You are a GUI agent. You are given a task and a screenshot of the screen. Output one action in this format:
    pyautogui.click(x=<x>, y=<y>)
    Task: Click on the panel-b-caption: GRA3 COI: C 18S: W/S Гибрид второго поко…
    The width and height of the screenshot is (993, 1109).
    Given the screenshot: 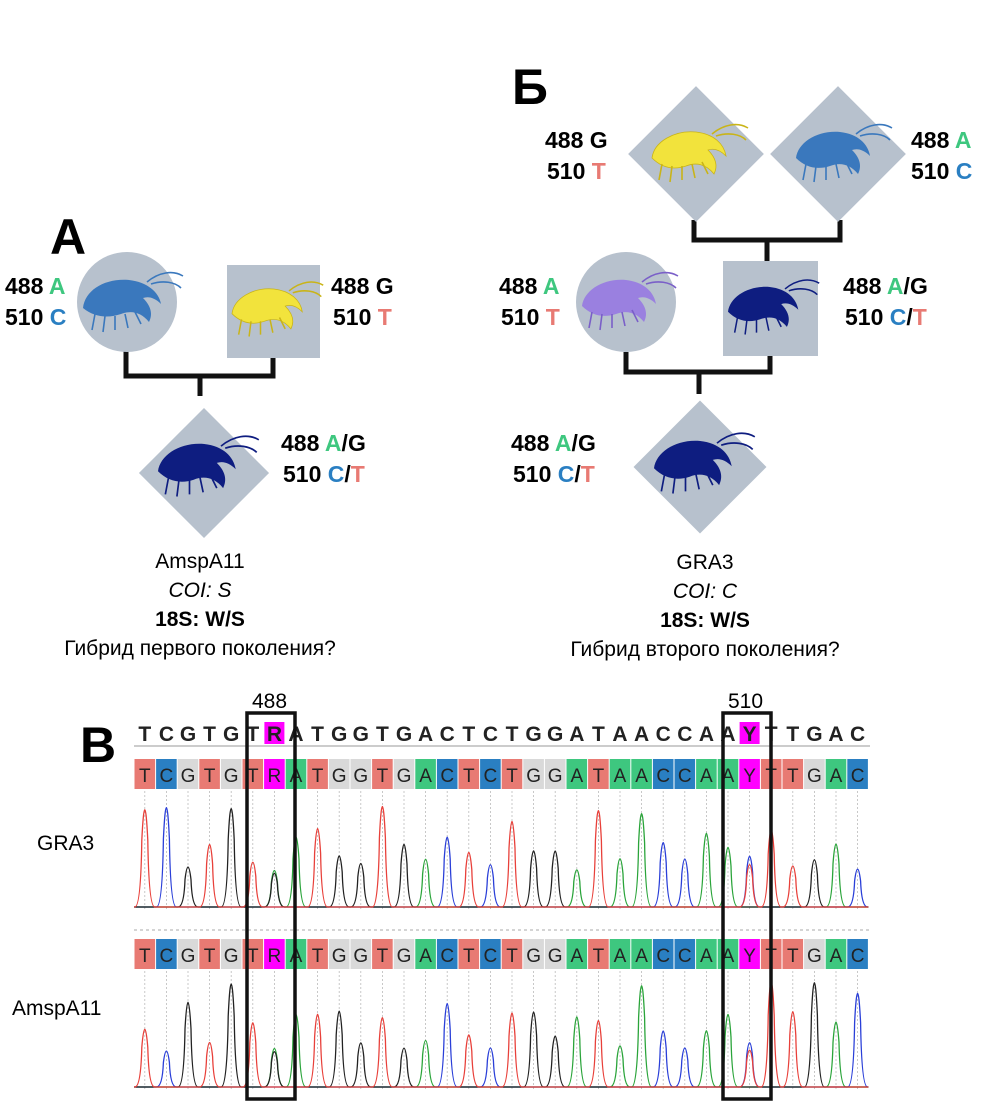 What is the action you would take?
    pyautogui.click(x=705, y=606)
    